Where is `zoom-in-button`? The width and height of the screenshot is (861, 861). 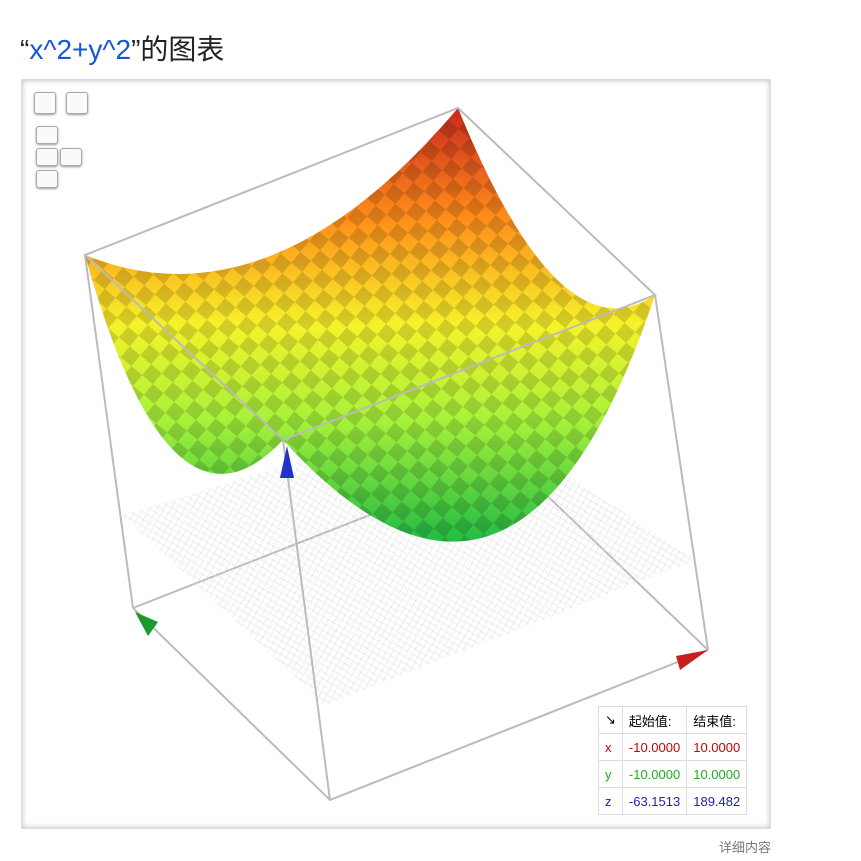 zoom-in-button is located at coordinates (47, 135).